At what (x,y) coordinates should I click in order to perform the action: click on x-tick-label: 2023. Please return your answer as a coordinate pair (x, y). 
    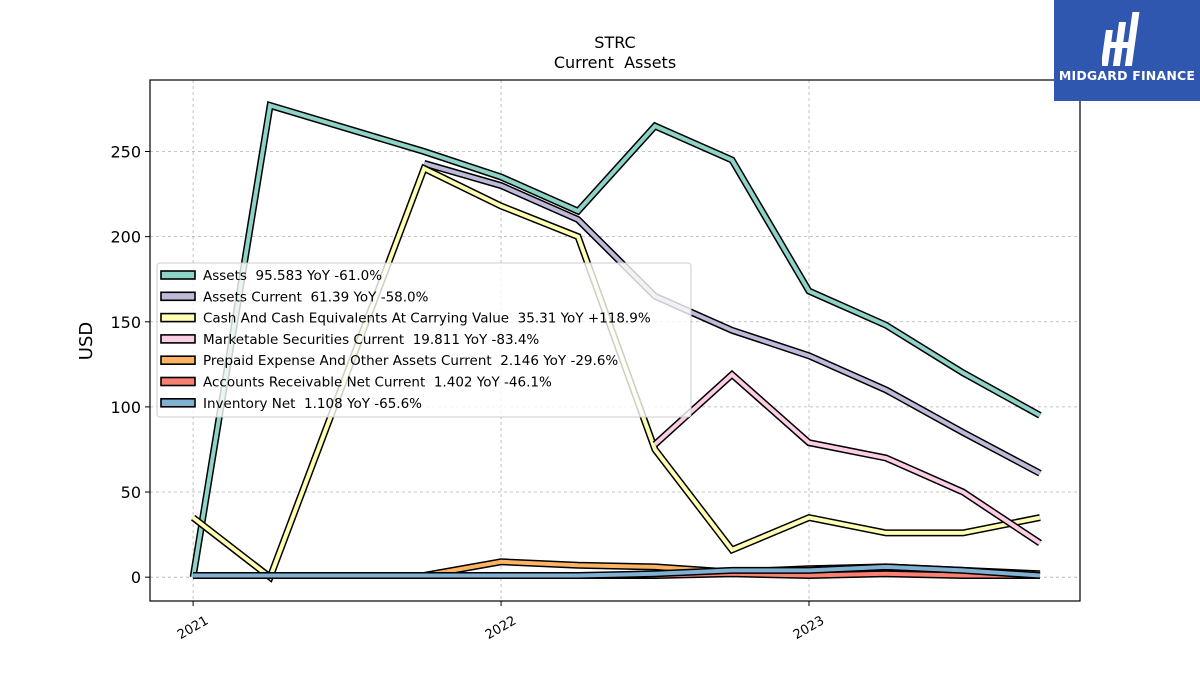
    Looking at the image, I should click on (809, 628).